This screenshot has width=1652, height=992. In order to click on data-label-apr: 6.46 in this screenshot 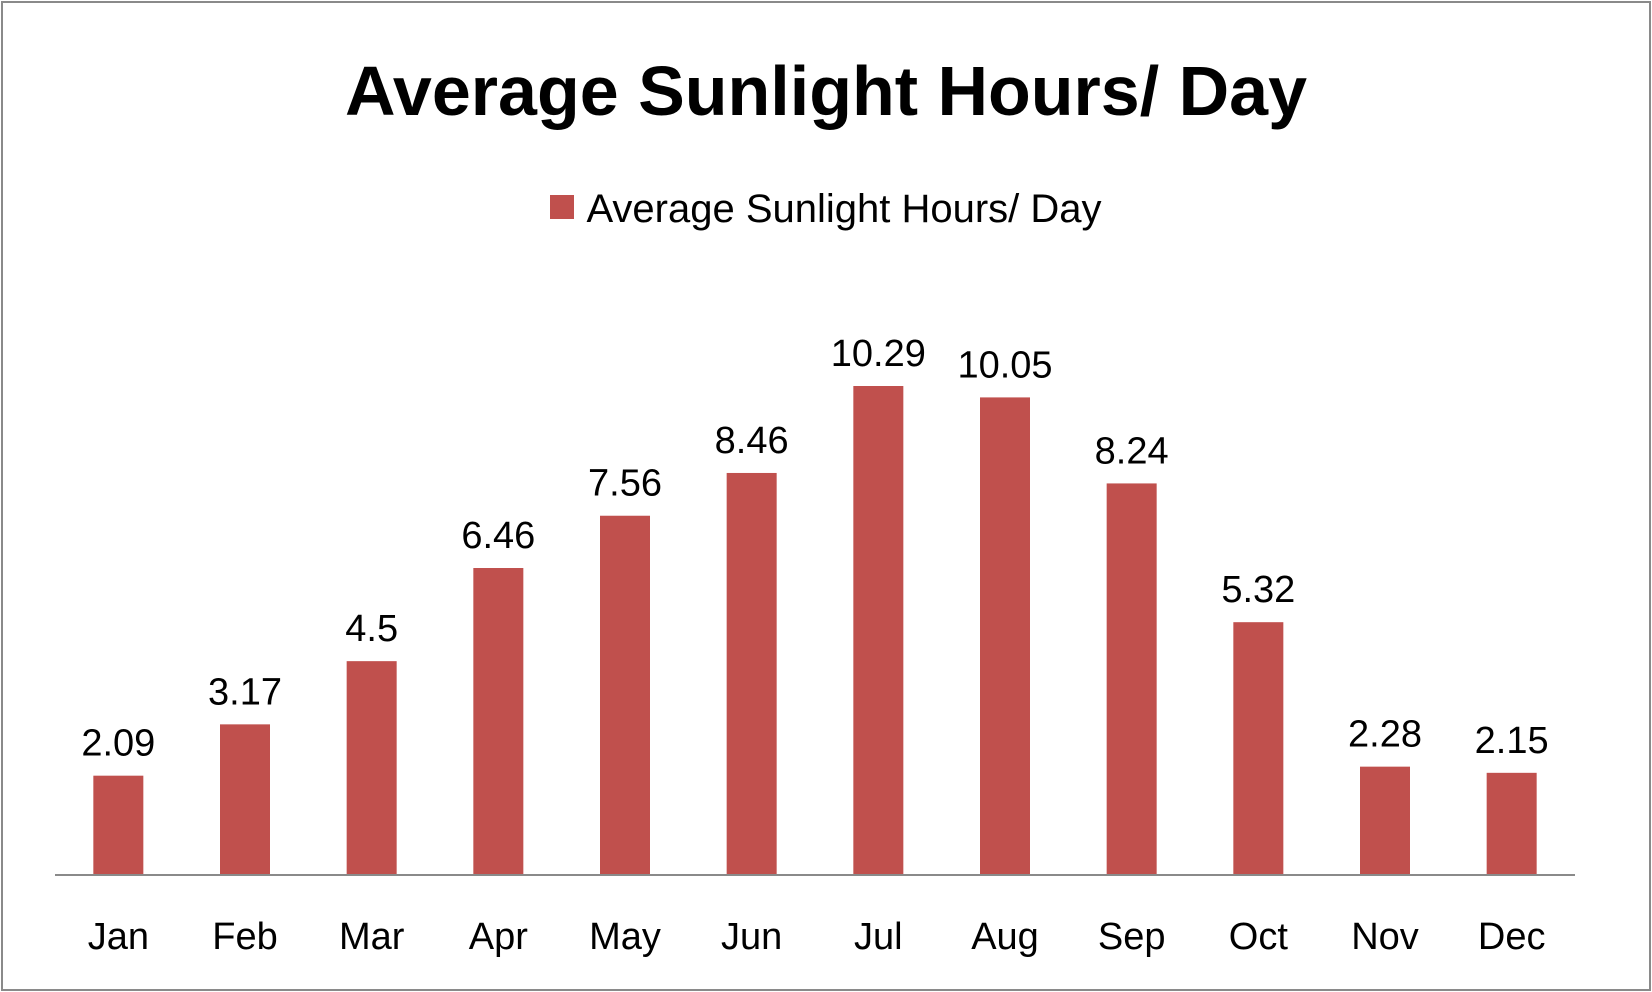, I will do `click(498, 536)`.